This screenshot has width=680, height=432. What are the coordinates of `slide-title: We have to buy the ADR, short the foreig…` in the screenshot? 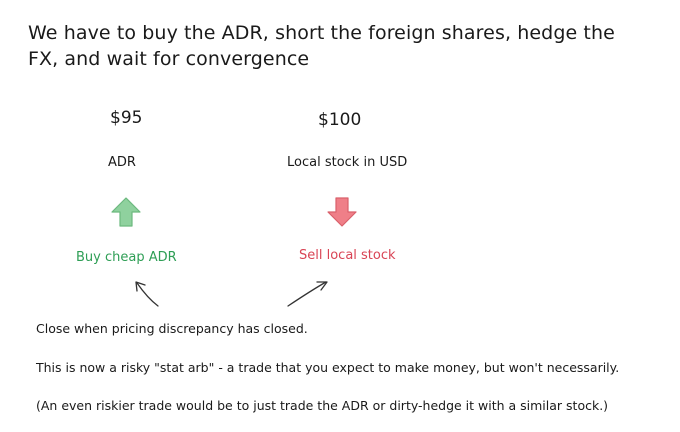 It's located at (321, 46).